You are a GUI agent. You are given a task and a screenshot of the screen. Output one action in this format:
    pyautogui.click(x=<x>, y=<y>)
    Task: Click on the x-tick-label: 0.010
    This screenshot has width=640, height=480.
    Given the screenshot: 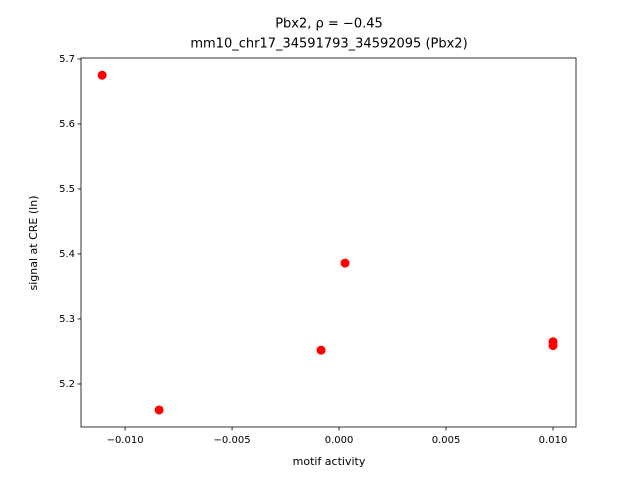 What is the action you would take?
    pyautogui.click(x=553, y=440)
    